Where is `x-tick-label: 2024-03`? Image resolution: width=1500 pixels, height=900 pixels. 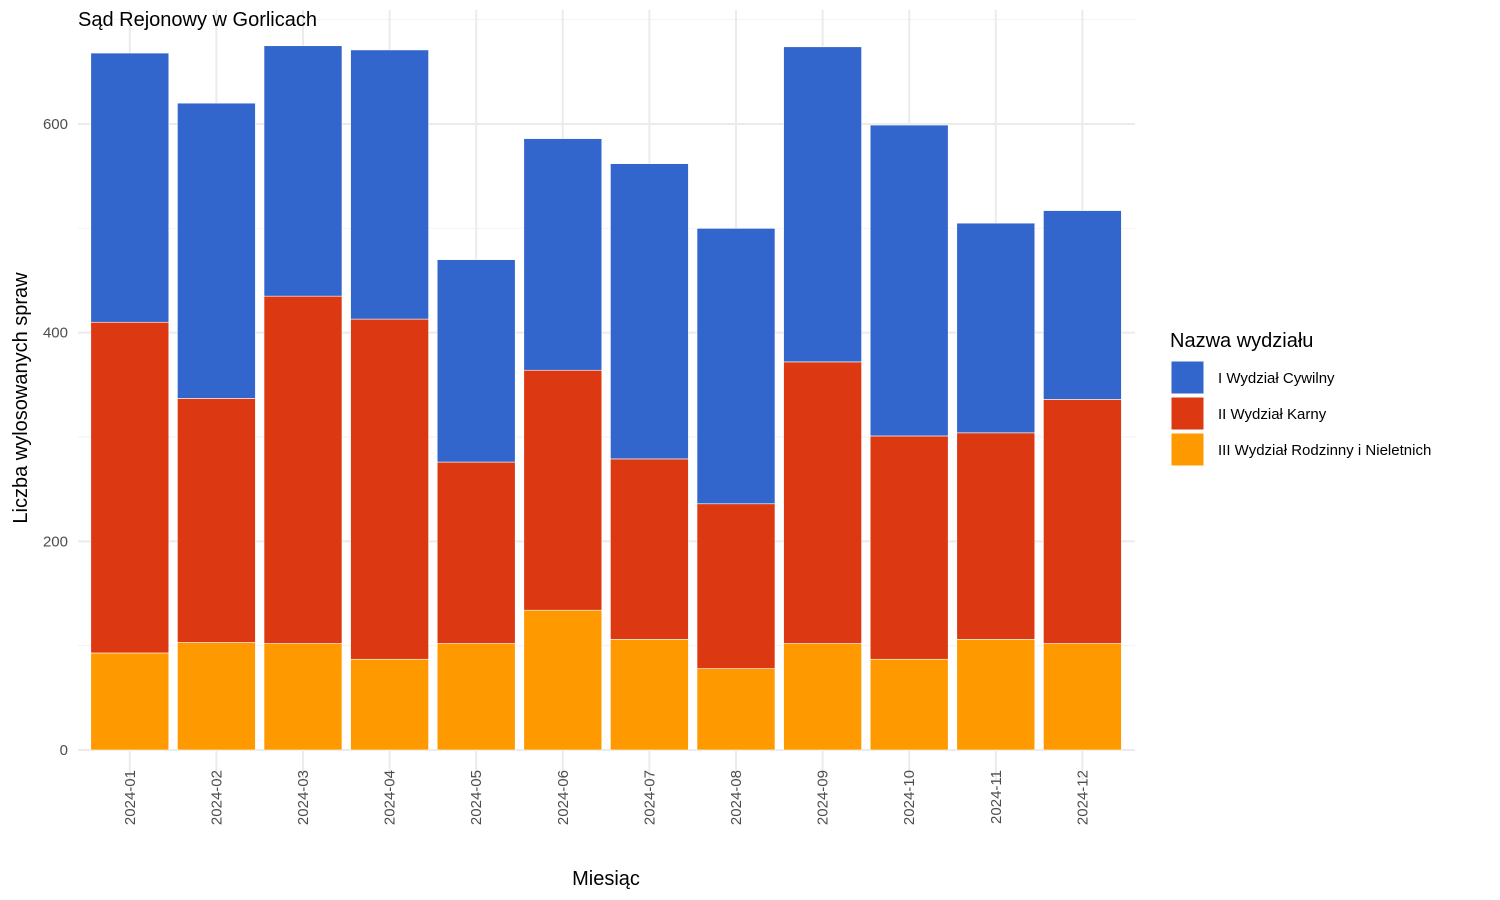 x-tick-label: 2024-03 is located at coordinates (303, 797).